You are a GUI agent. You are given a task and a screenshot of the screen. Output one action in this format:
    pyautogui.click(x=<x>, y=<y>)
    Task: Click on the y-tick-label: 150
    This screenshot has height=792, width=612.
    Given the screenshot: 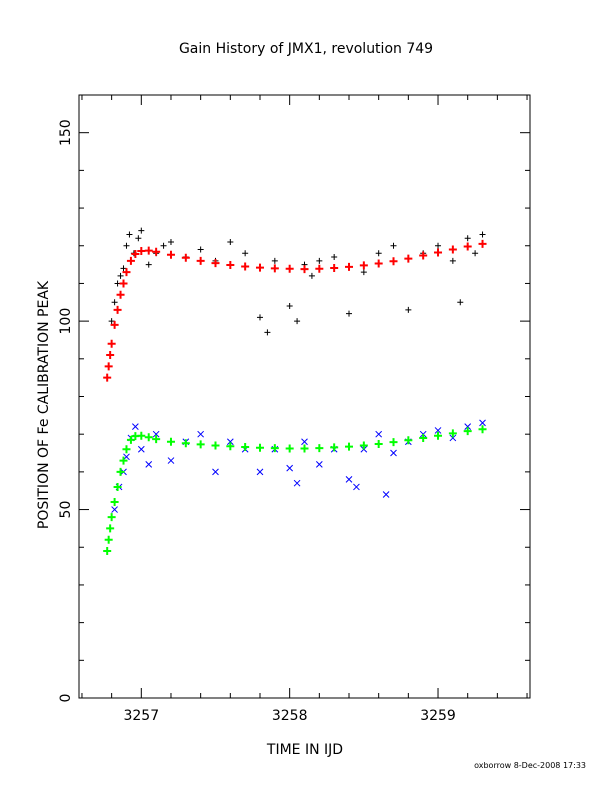 What is the action you would take?
    pyautogui.click(x=66, y=132)
    